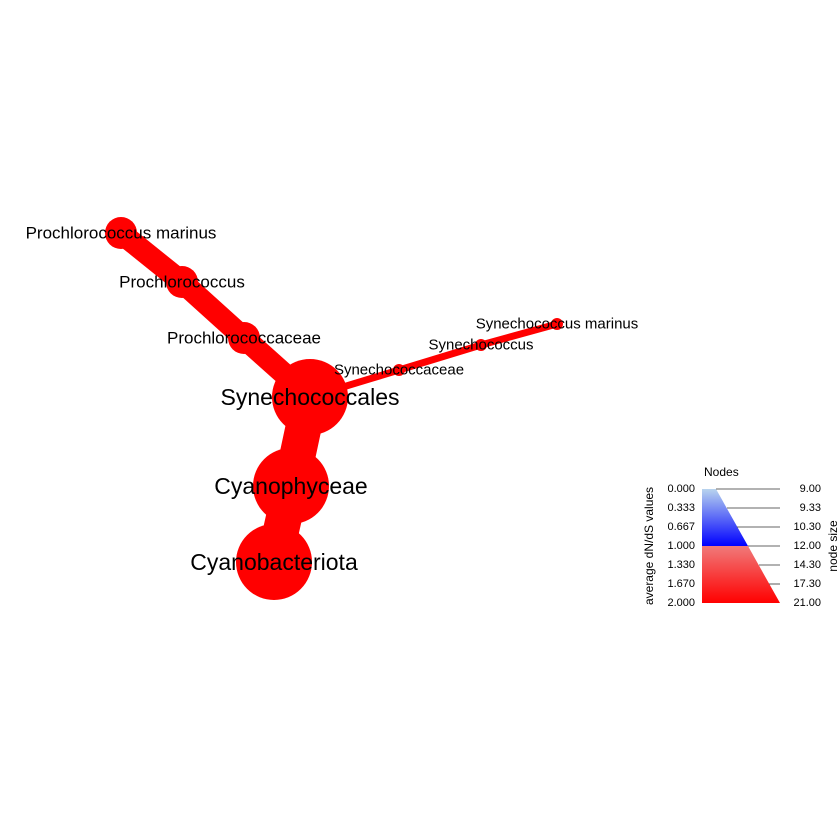 The height and width of the screenshot is (840, 840). I want to click on legend-dnds-ticks: 0.000 0.333 0.667 1.000 1.330 1.670 2.000, so click(681, 546).